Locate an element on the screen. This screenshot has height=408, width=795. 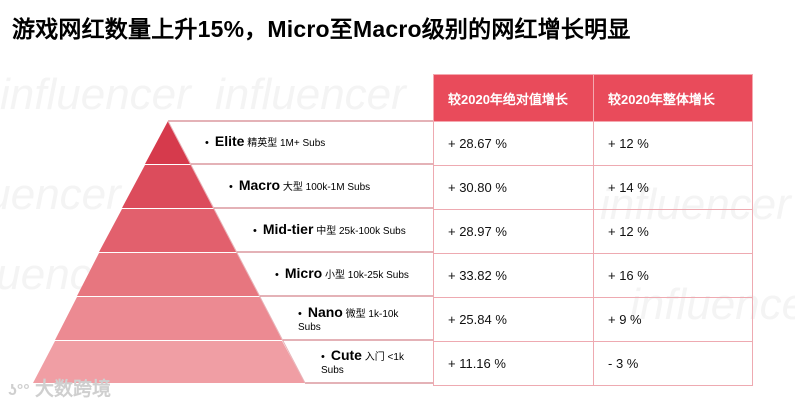
header-overall-growth: 较2020年整体增长 is located at coordinates (673, 98).